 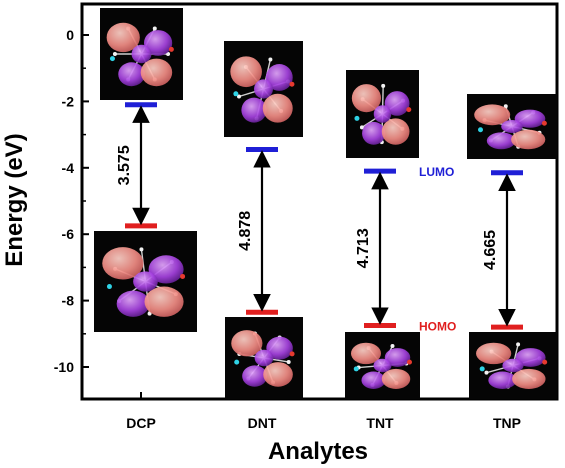 I want to click on y-tick-label: -10, so click(x=64, y=367).